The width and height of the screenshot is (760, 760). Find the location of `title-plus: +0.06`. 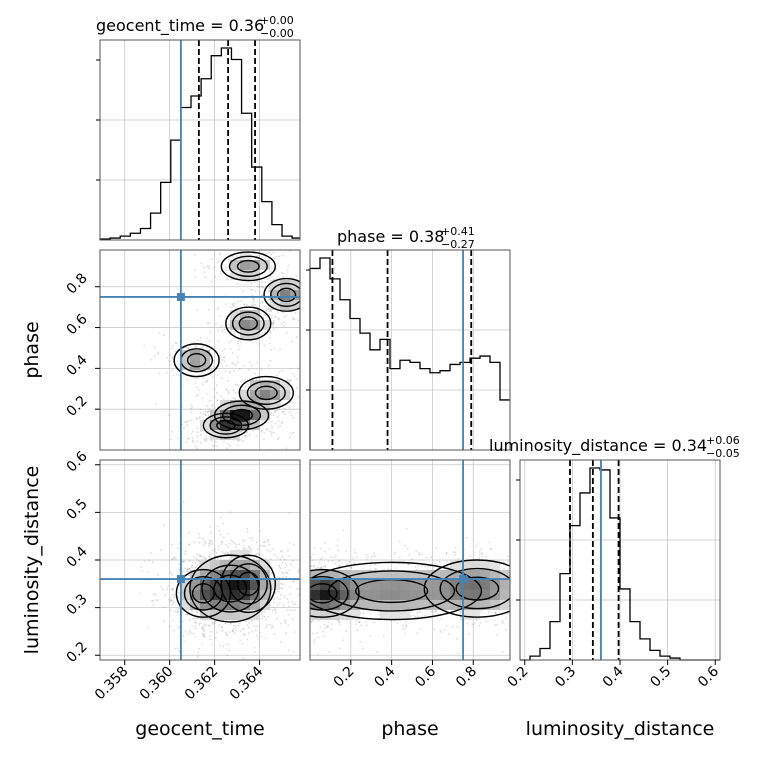

title-plus: +0.06 is located at coordinates (723, 440).